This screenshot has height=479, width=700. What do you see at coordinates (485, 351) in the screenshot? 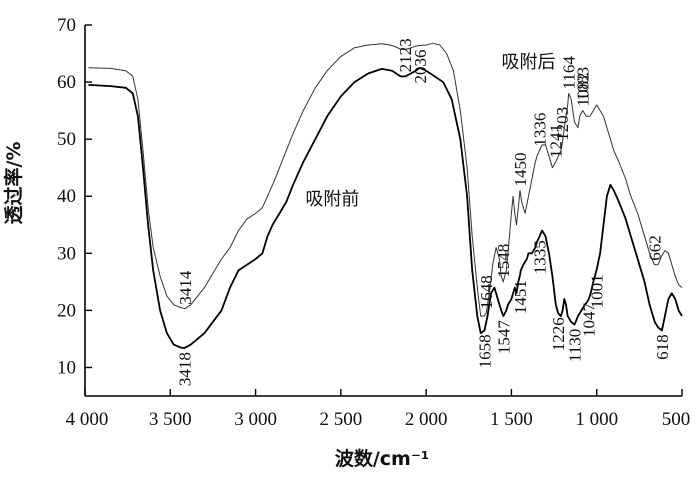
I see `peak-label: 1658` at bounding box center [485, 351].